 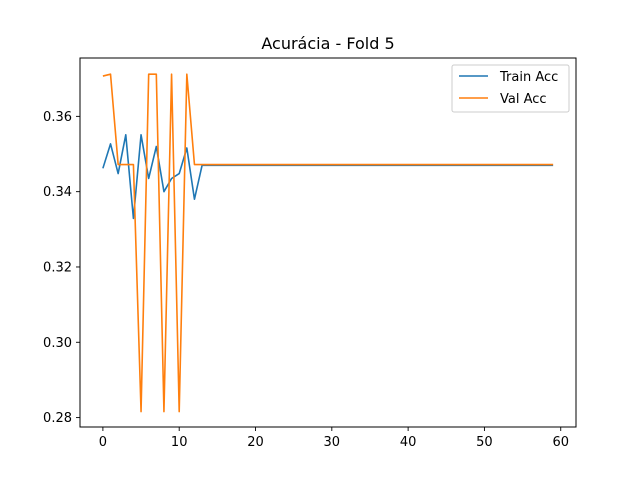 I want to click on y-tick-label: 0.36, so click(x=57, y=117).